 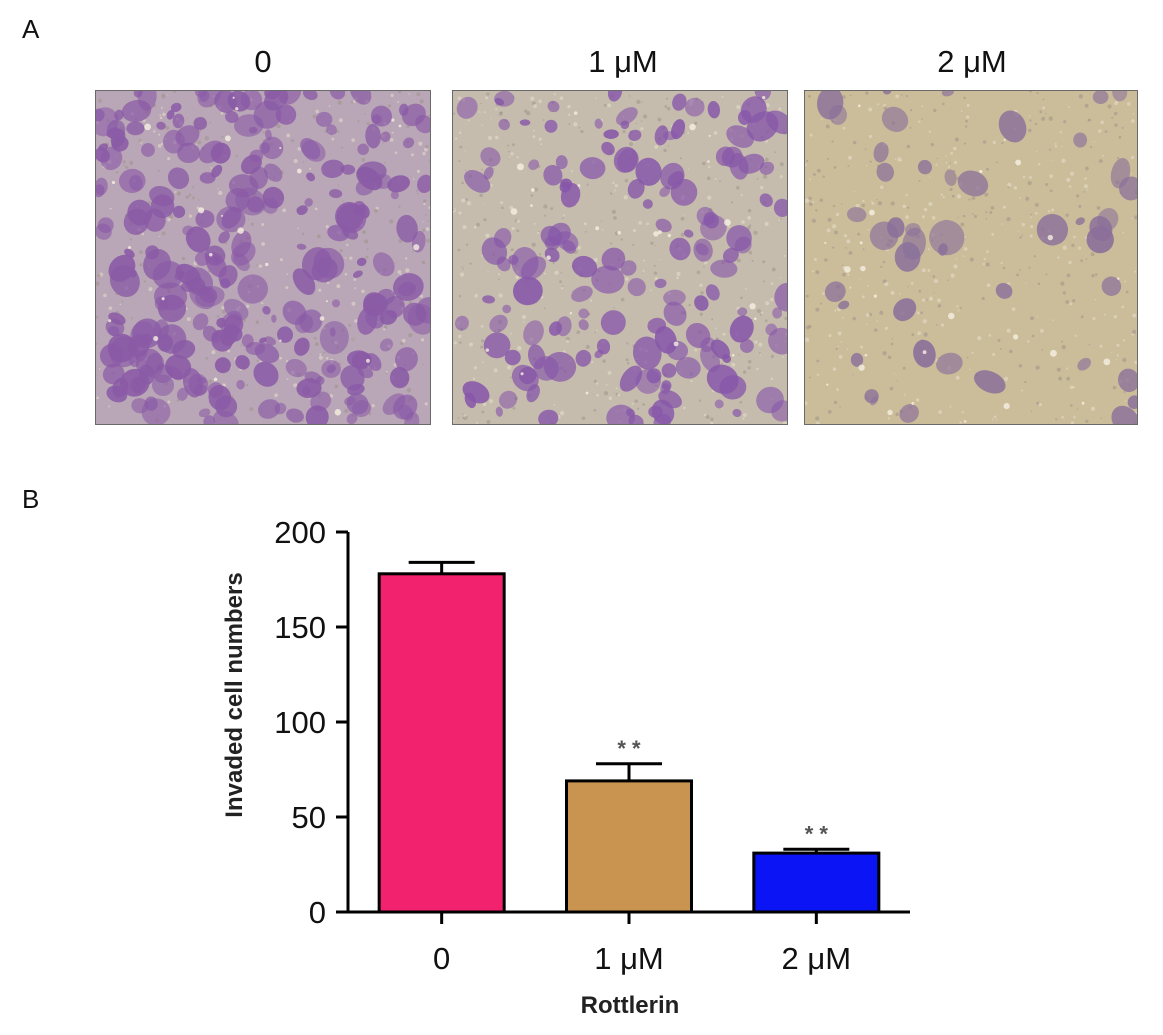 What do you see at coordinates (234, 694) in the screenshot?
I see `y-axis-title: Invaded cell numbers` at bounding box center [234, 694].